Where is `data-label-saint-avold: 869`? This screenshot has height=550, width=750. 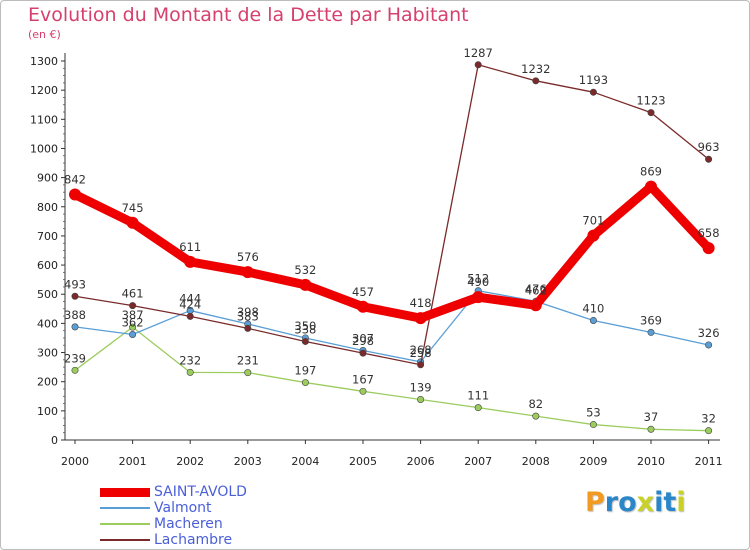
data-label-saint-avold: 869 is located at coordinates (651, 172).